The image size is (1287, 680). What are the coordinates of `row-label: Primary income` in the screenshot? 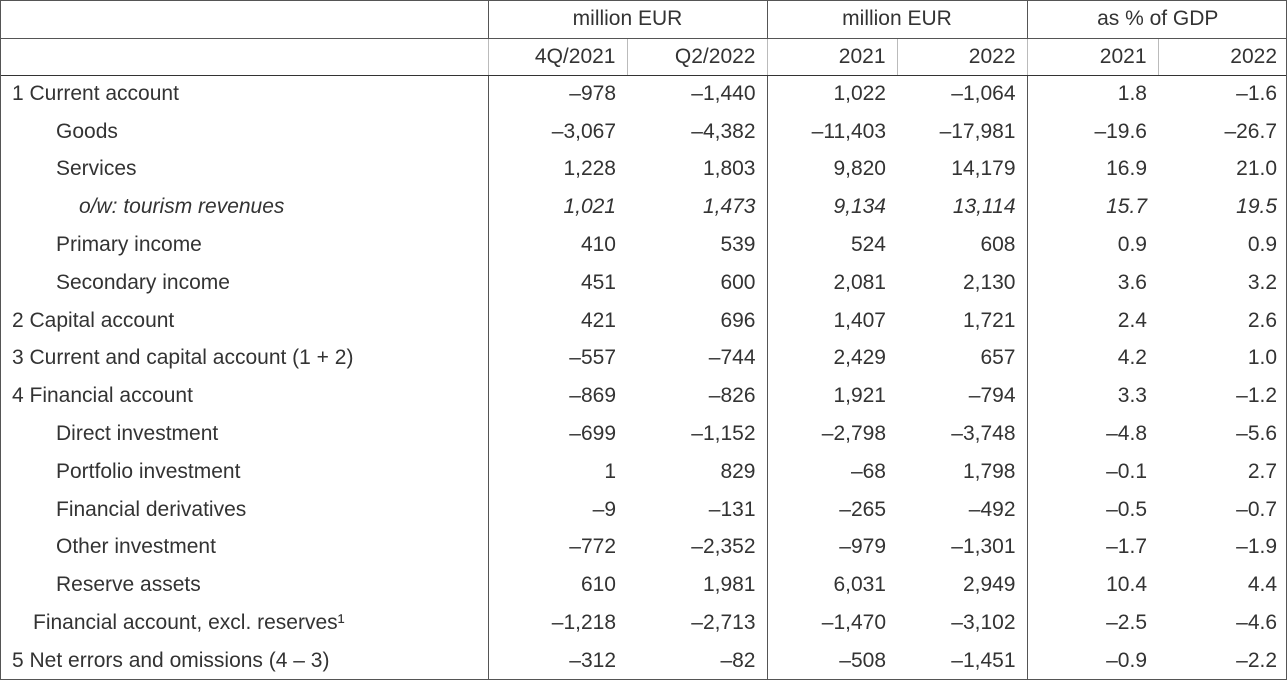 It's located at (129, 245).